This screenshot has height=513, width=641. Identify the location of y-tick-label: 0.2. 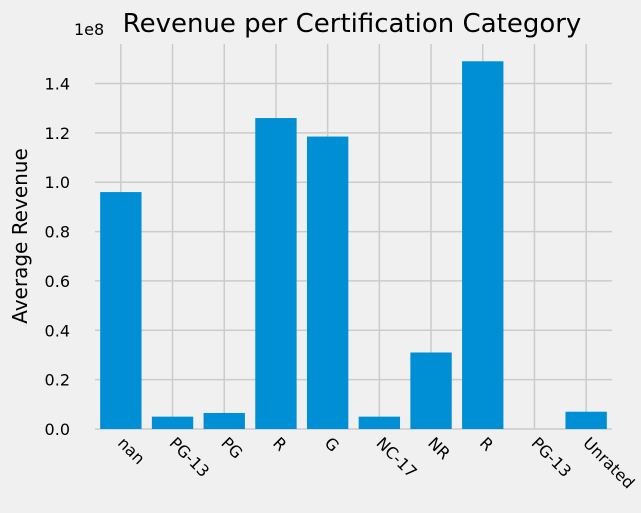
(57, 380).